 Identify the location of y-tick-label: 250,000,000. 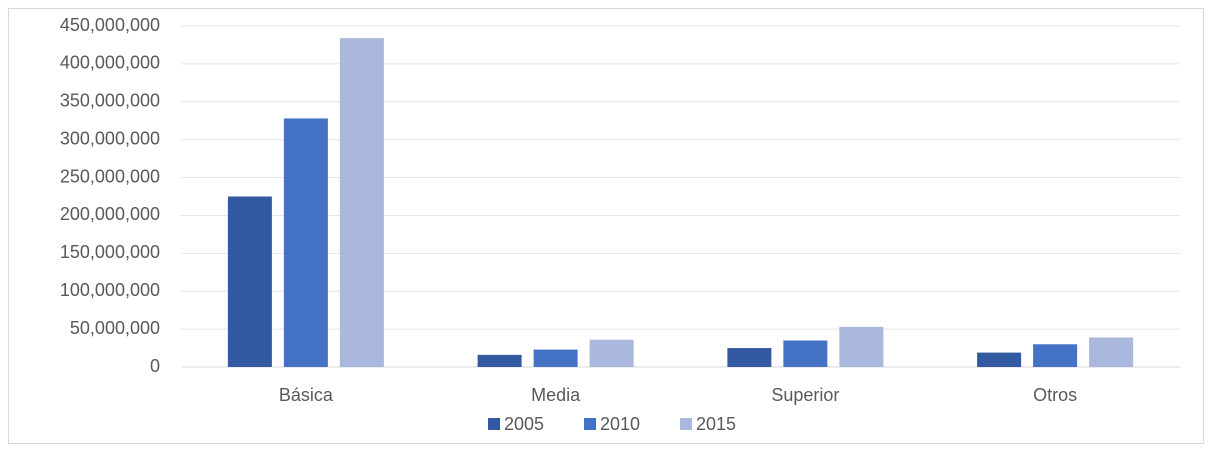
(110, 176).